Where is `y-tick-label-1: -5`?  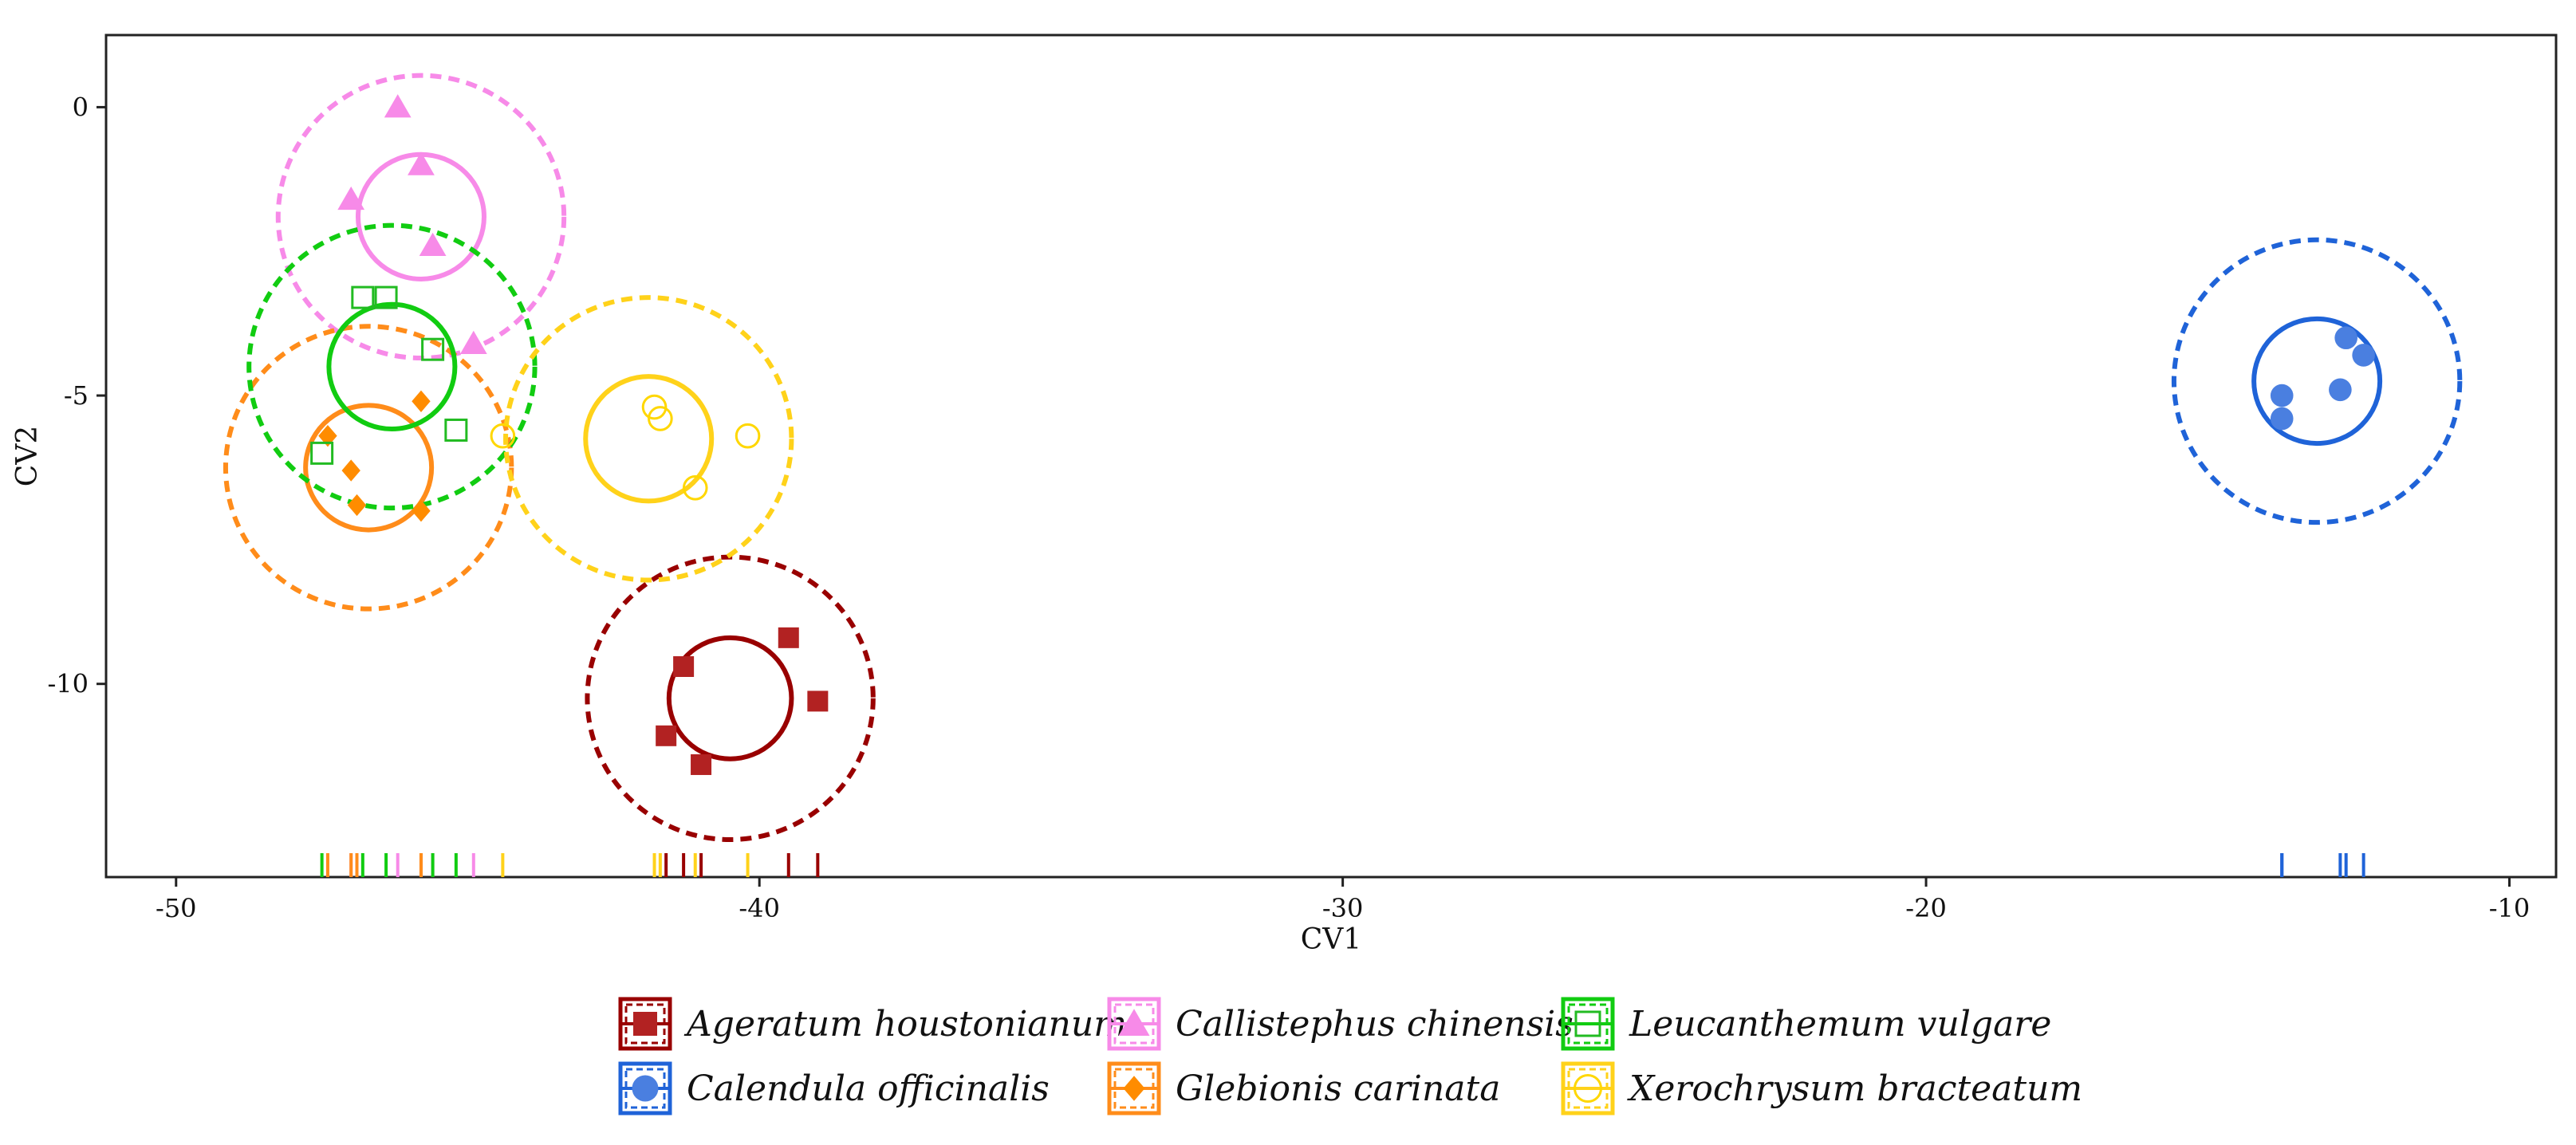
y-tick-label-1: -5 is located at coordinates (76, 395).